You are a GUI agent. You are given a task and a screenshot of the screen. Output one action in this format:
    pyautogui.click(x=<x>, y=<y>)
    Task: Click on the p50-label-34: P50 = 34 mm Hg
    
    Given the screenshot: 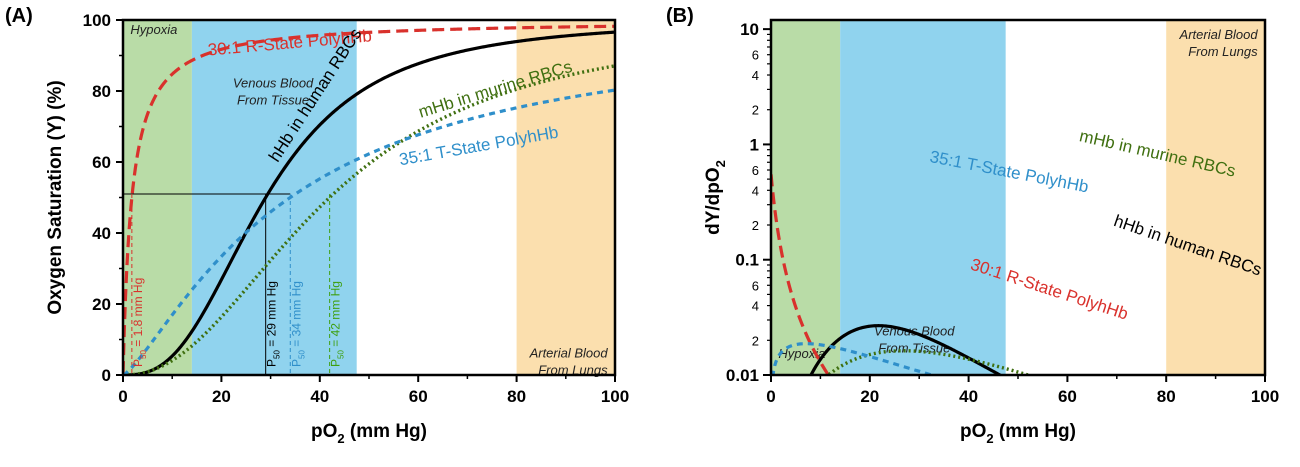 What is the action you would take?
    pyautogui.click(x=297, y=324)
    